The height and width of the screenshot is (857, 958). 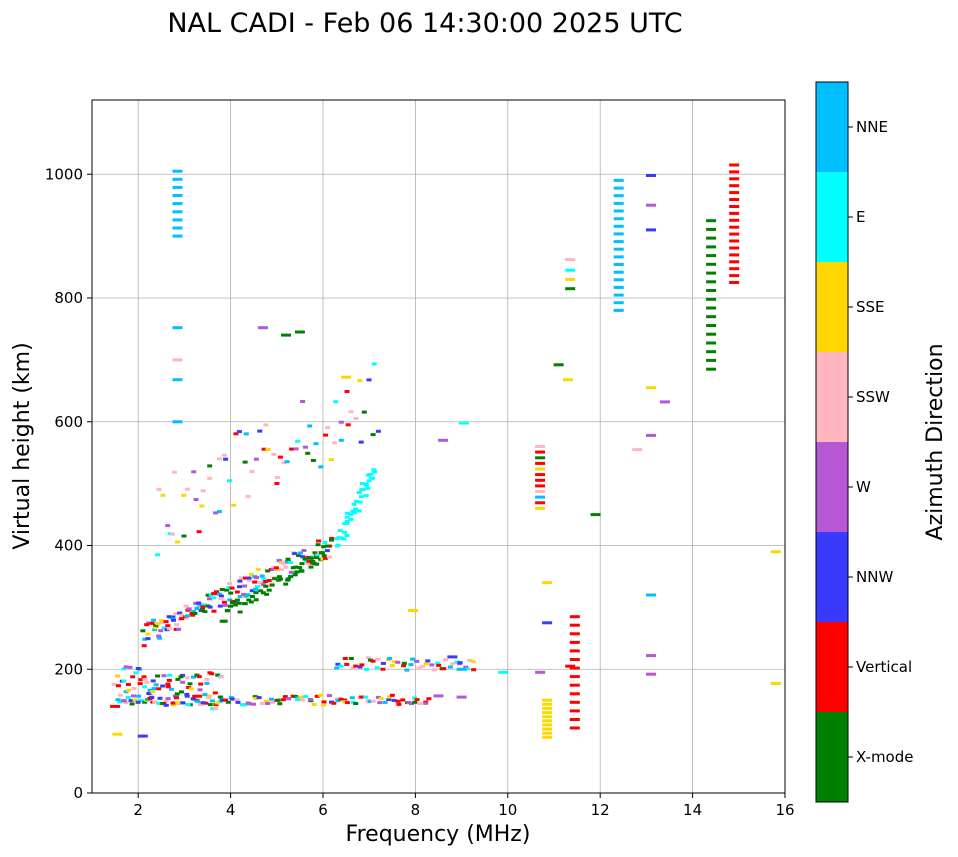 What do you see at coordinates (873, 397) in the screenshot?
I see `colorbar-label: SSW` at bounding box center [873, 397].